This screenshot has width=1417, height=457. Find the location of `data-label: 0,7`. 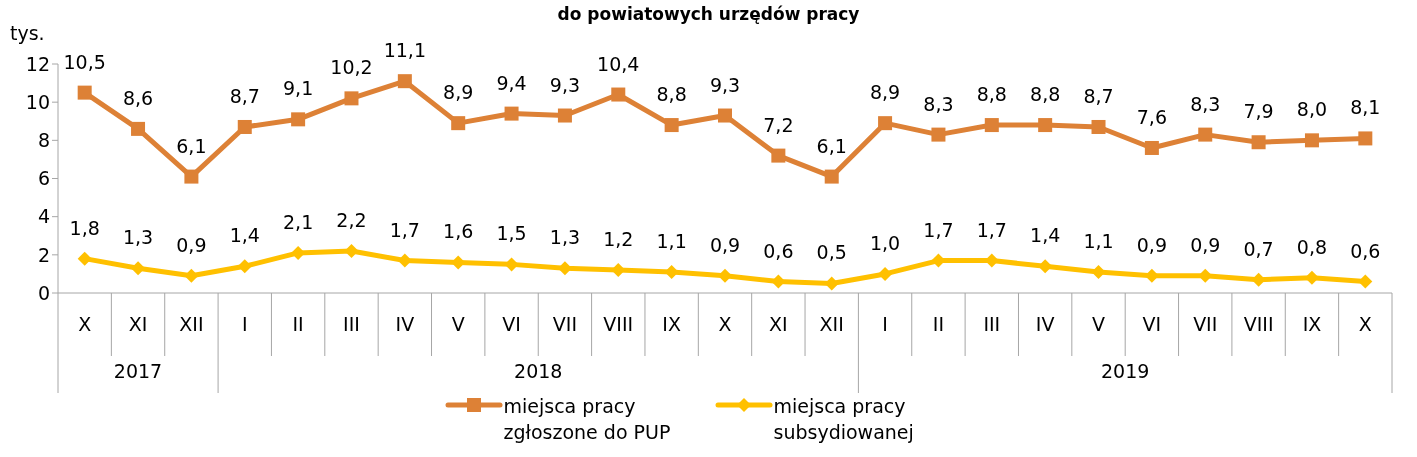

data-label: 0,7 is located at coordinates (1258, 248).